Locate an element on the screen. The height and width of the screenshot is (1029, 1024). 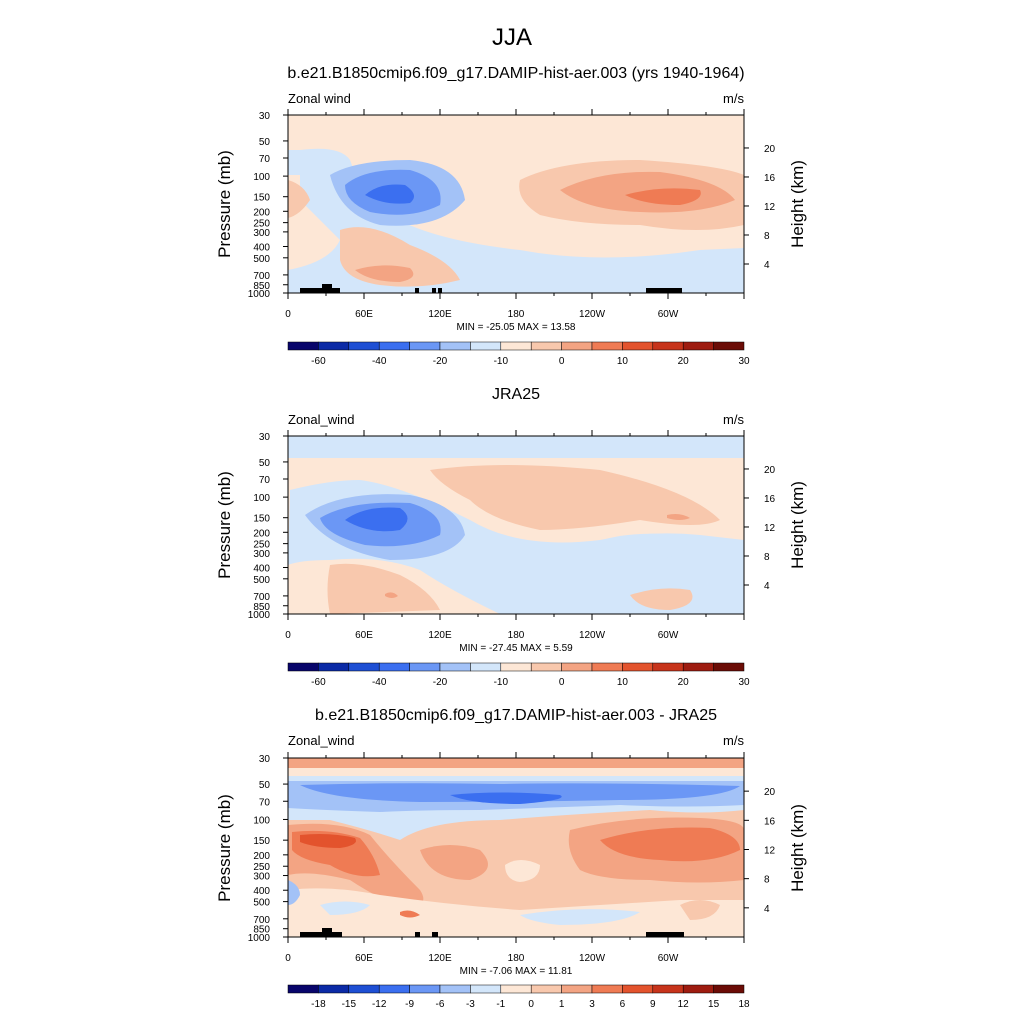
colorbar-label: -20 is located at coordinates (440, 361).